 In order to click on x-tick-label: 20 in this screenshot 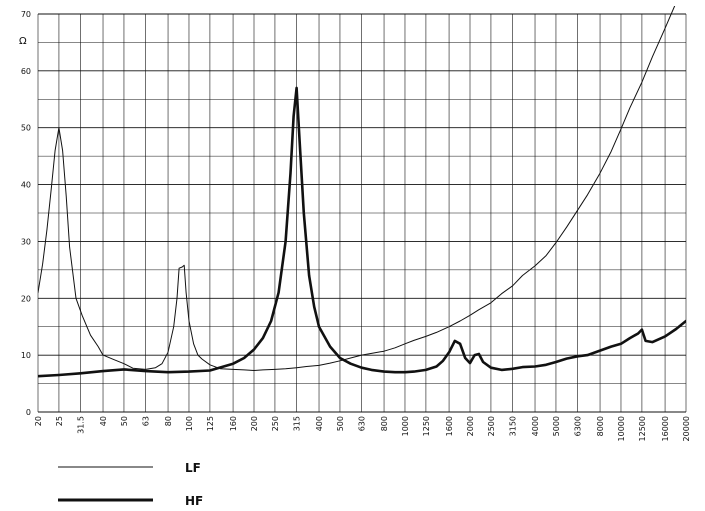, I will do `click(38, 421)`.